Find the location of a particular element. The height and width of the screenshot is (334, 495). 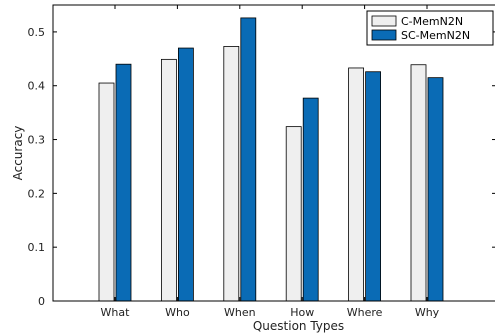

bar-c-memn2n-what is located at coordinates (106, 192).